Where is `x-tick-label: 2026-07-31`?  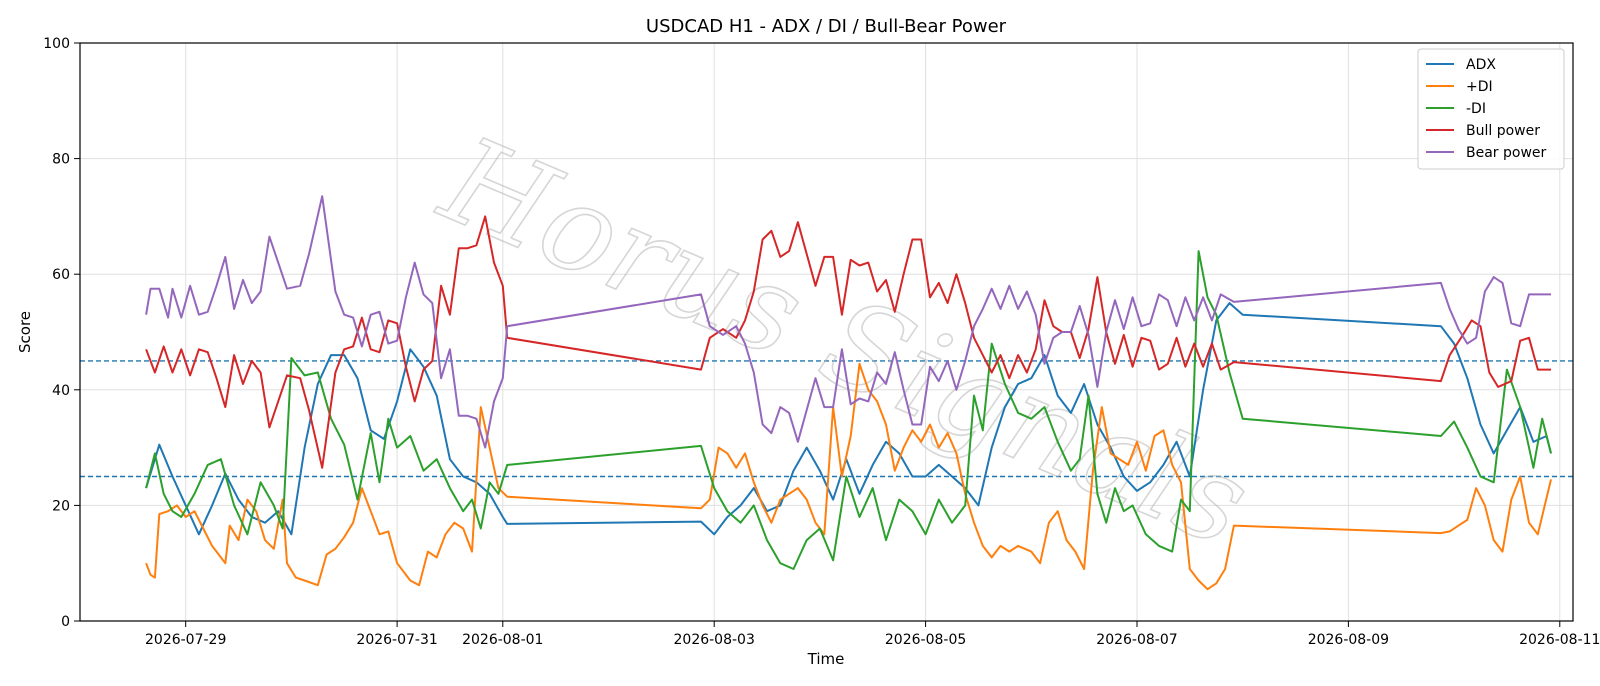
x-tick-label: 2026-07-31 is located at coordinates (396, 640).